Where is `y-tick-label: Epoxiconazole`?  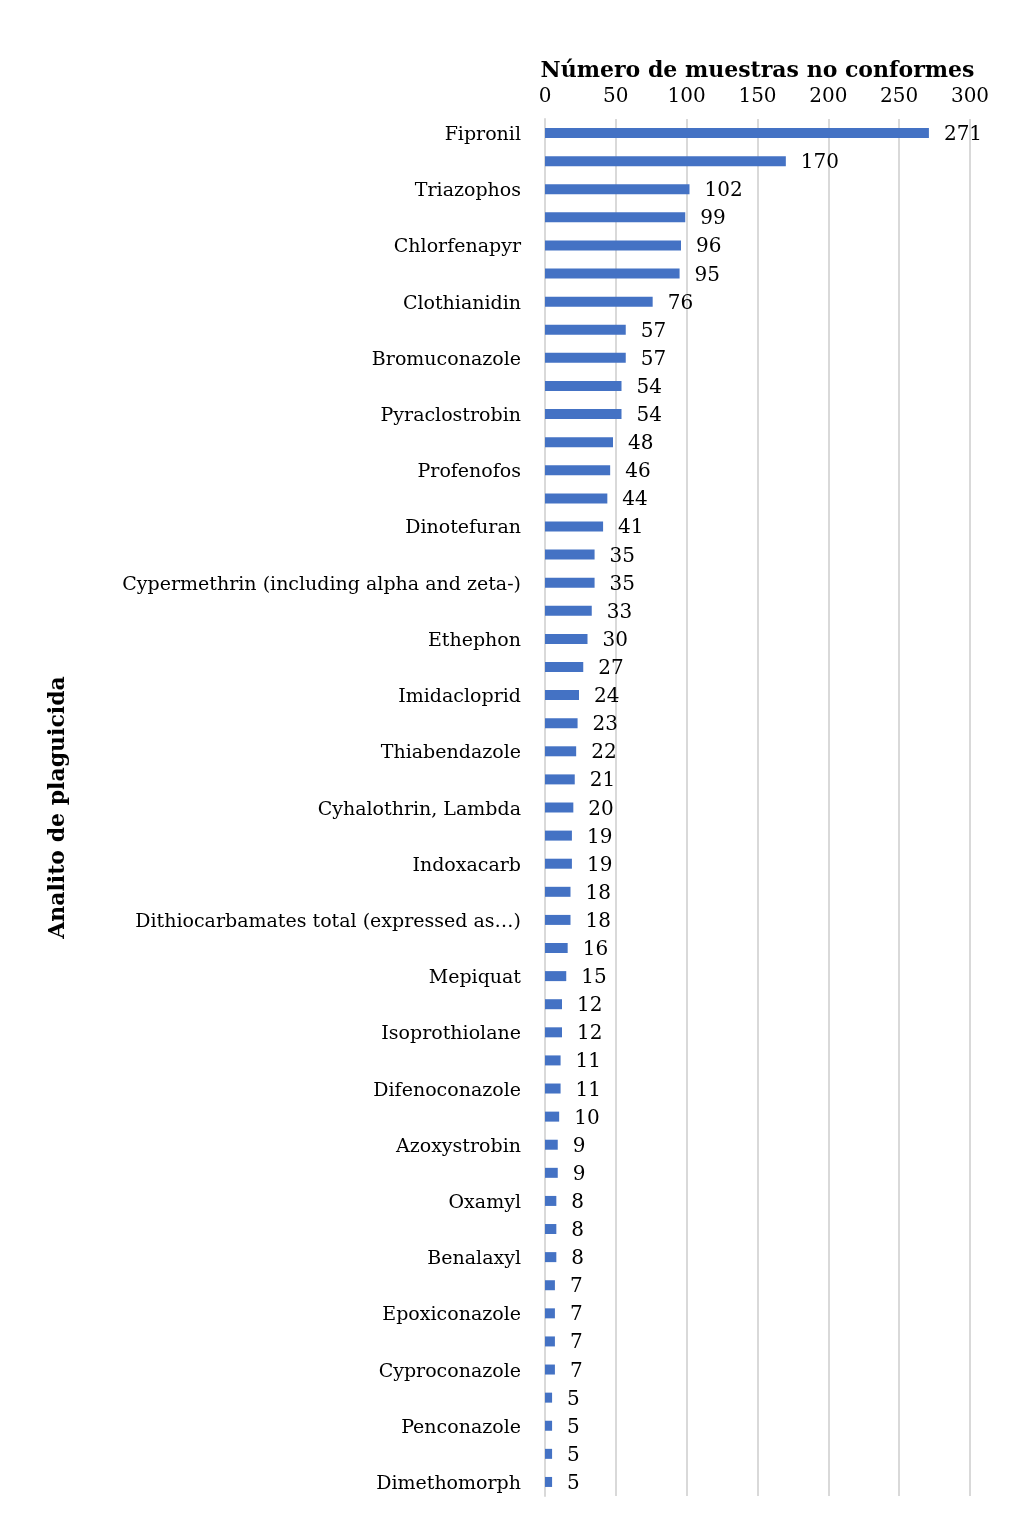 y-tick-label: Epoxiconazole is located at coordinates (451, 1313).